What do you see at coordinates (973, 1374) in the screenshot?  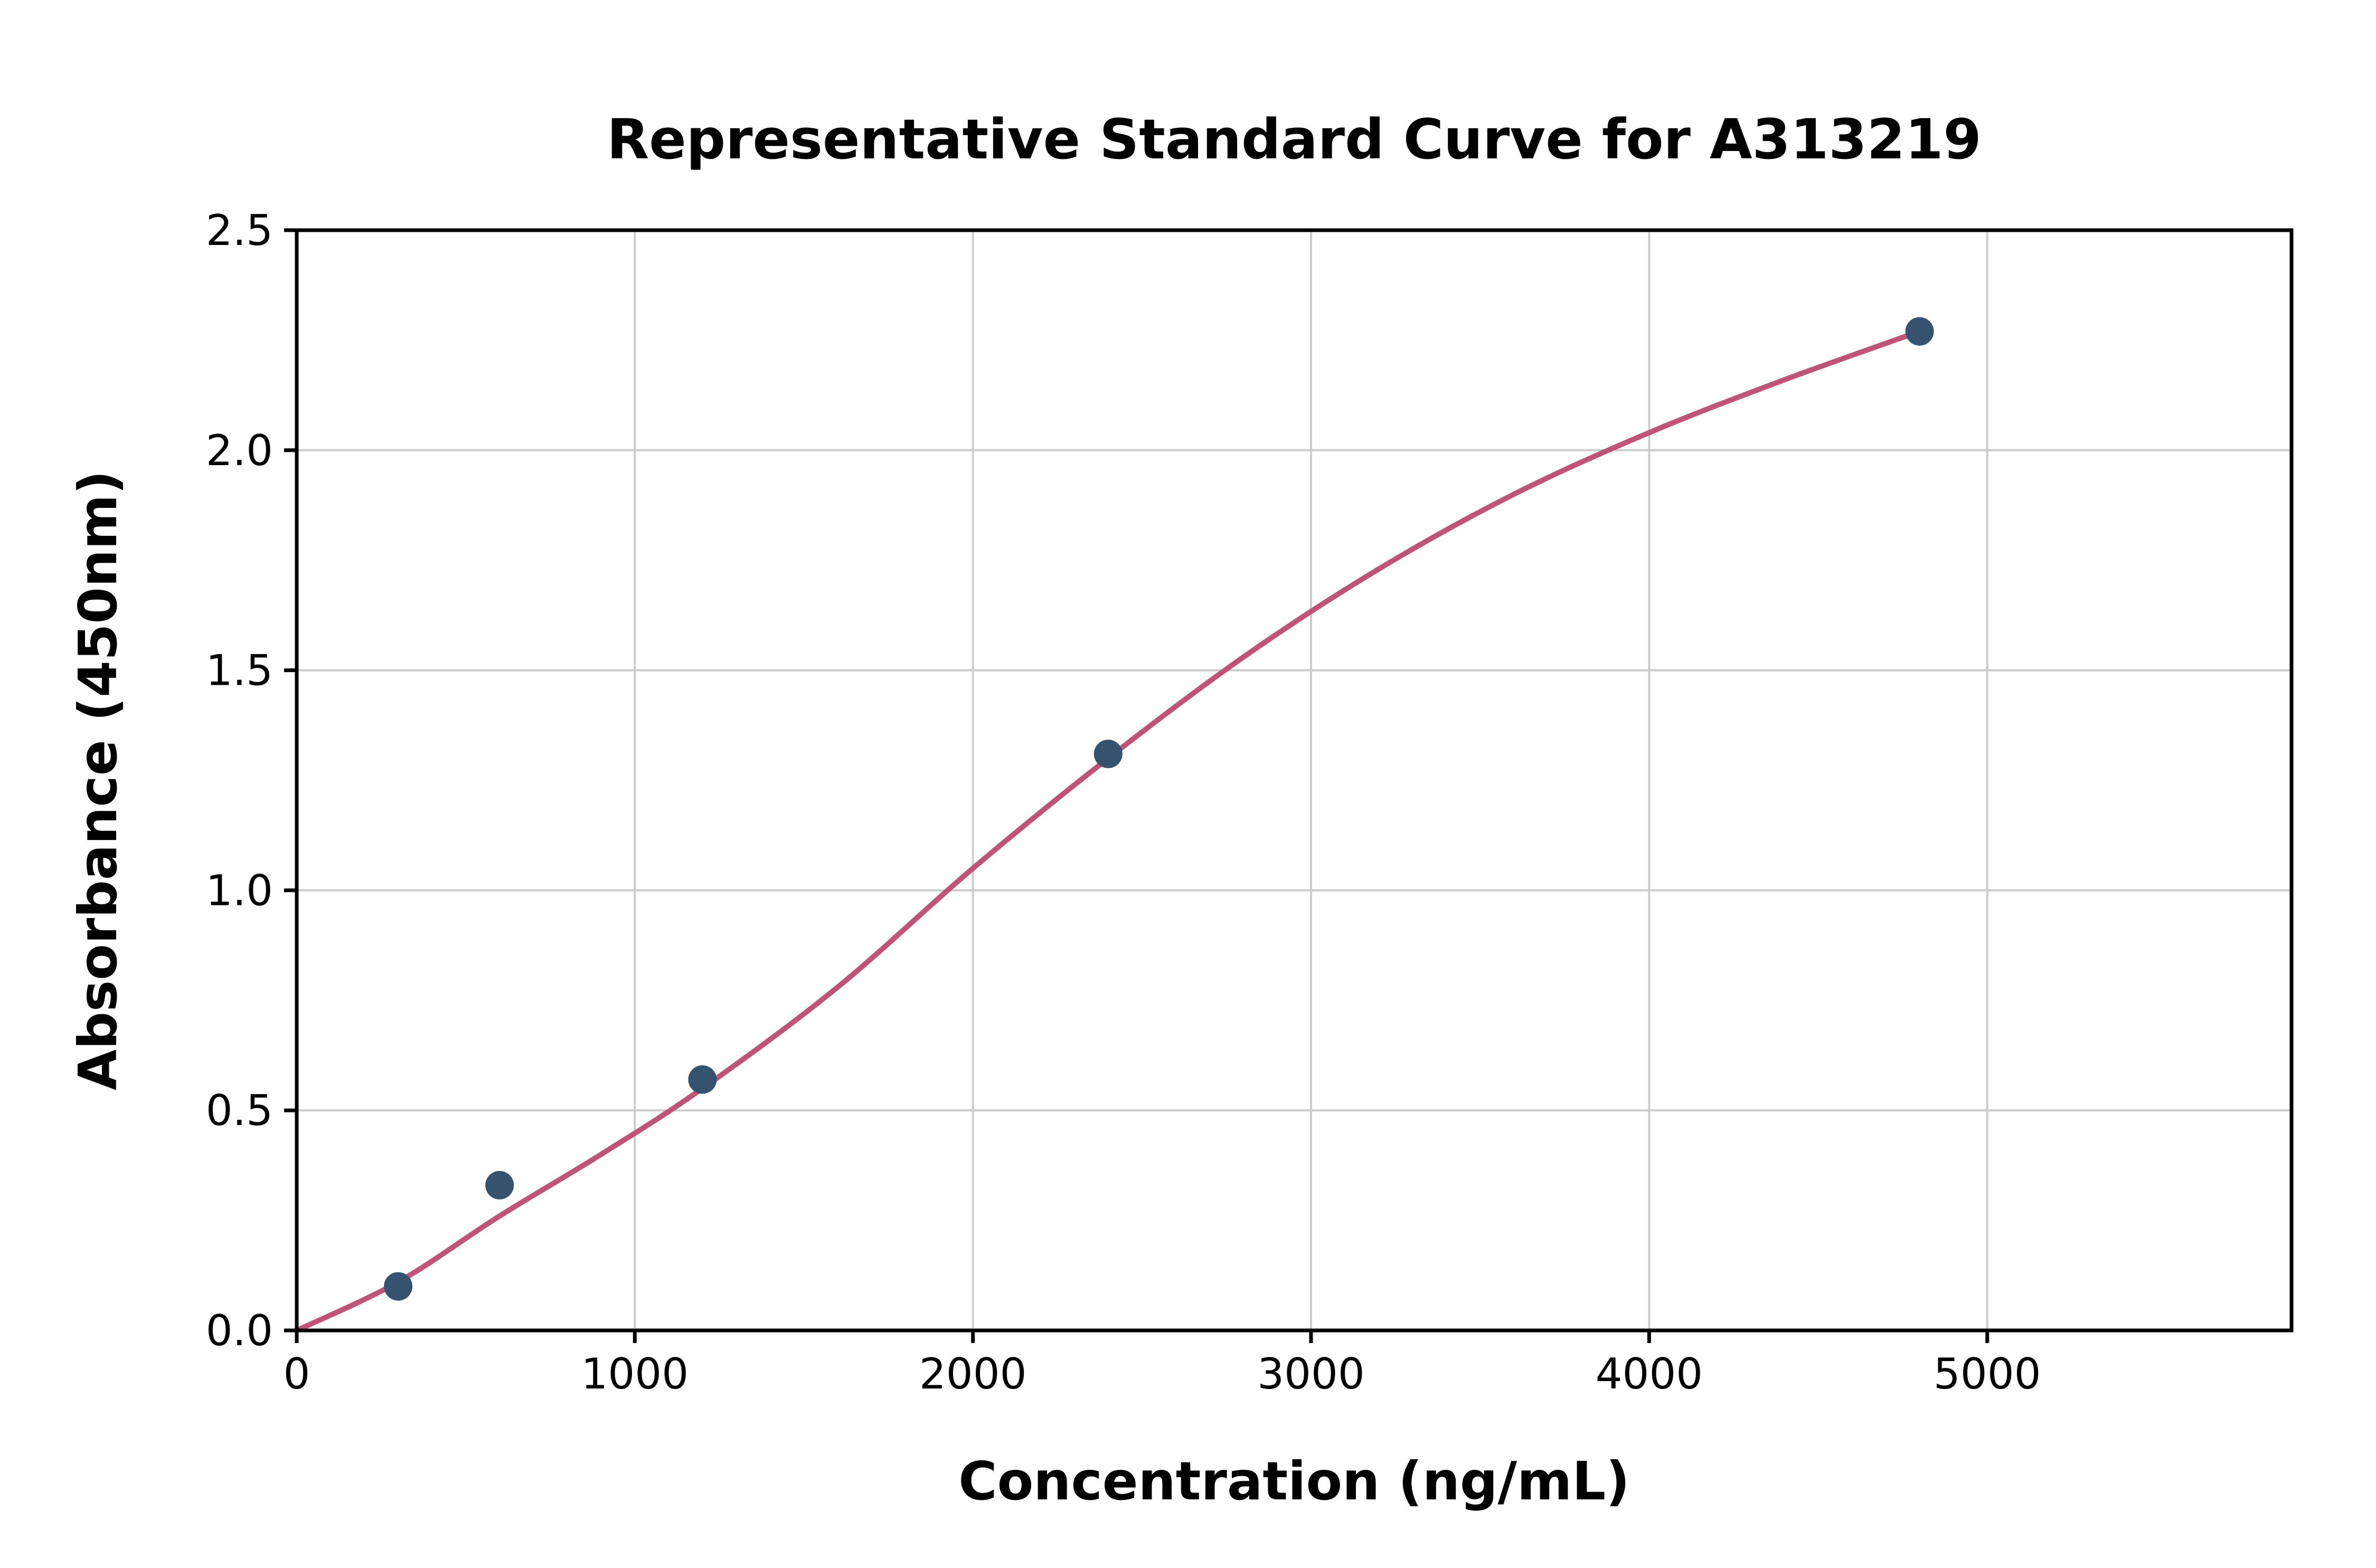 I see `x-tick-label: 2000` at bounding box center [973, 1374].